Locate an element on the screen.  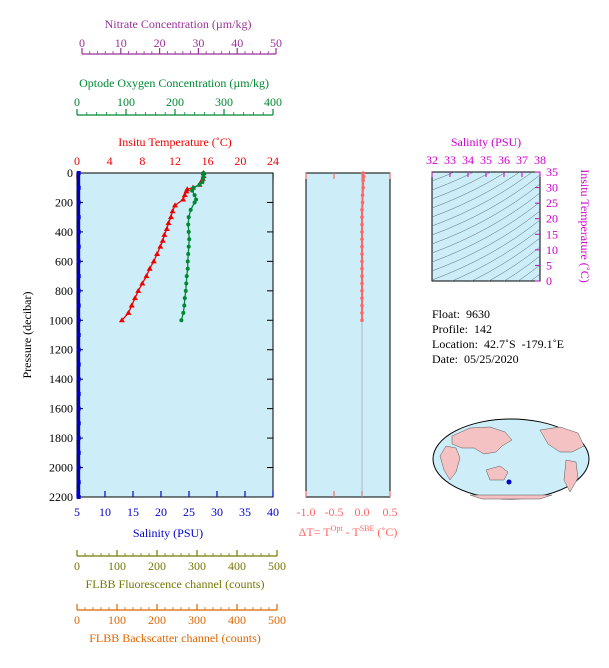
ts-temperature-tick-label: 25 is located at coordinates (552, 203).